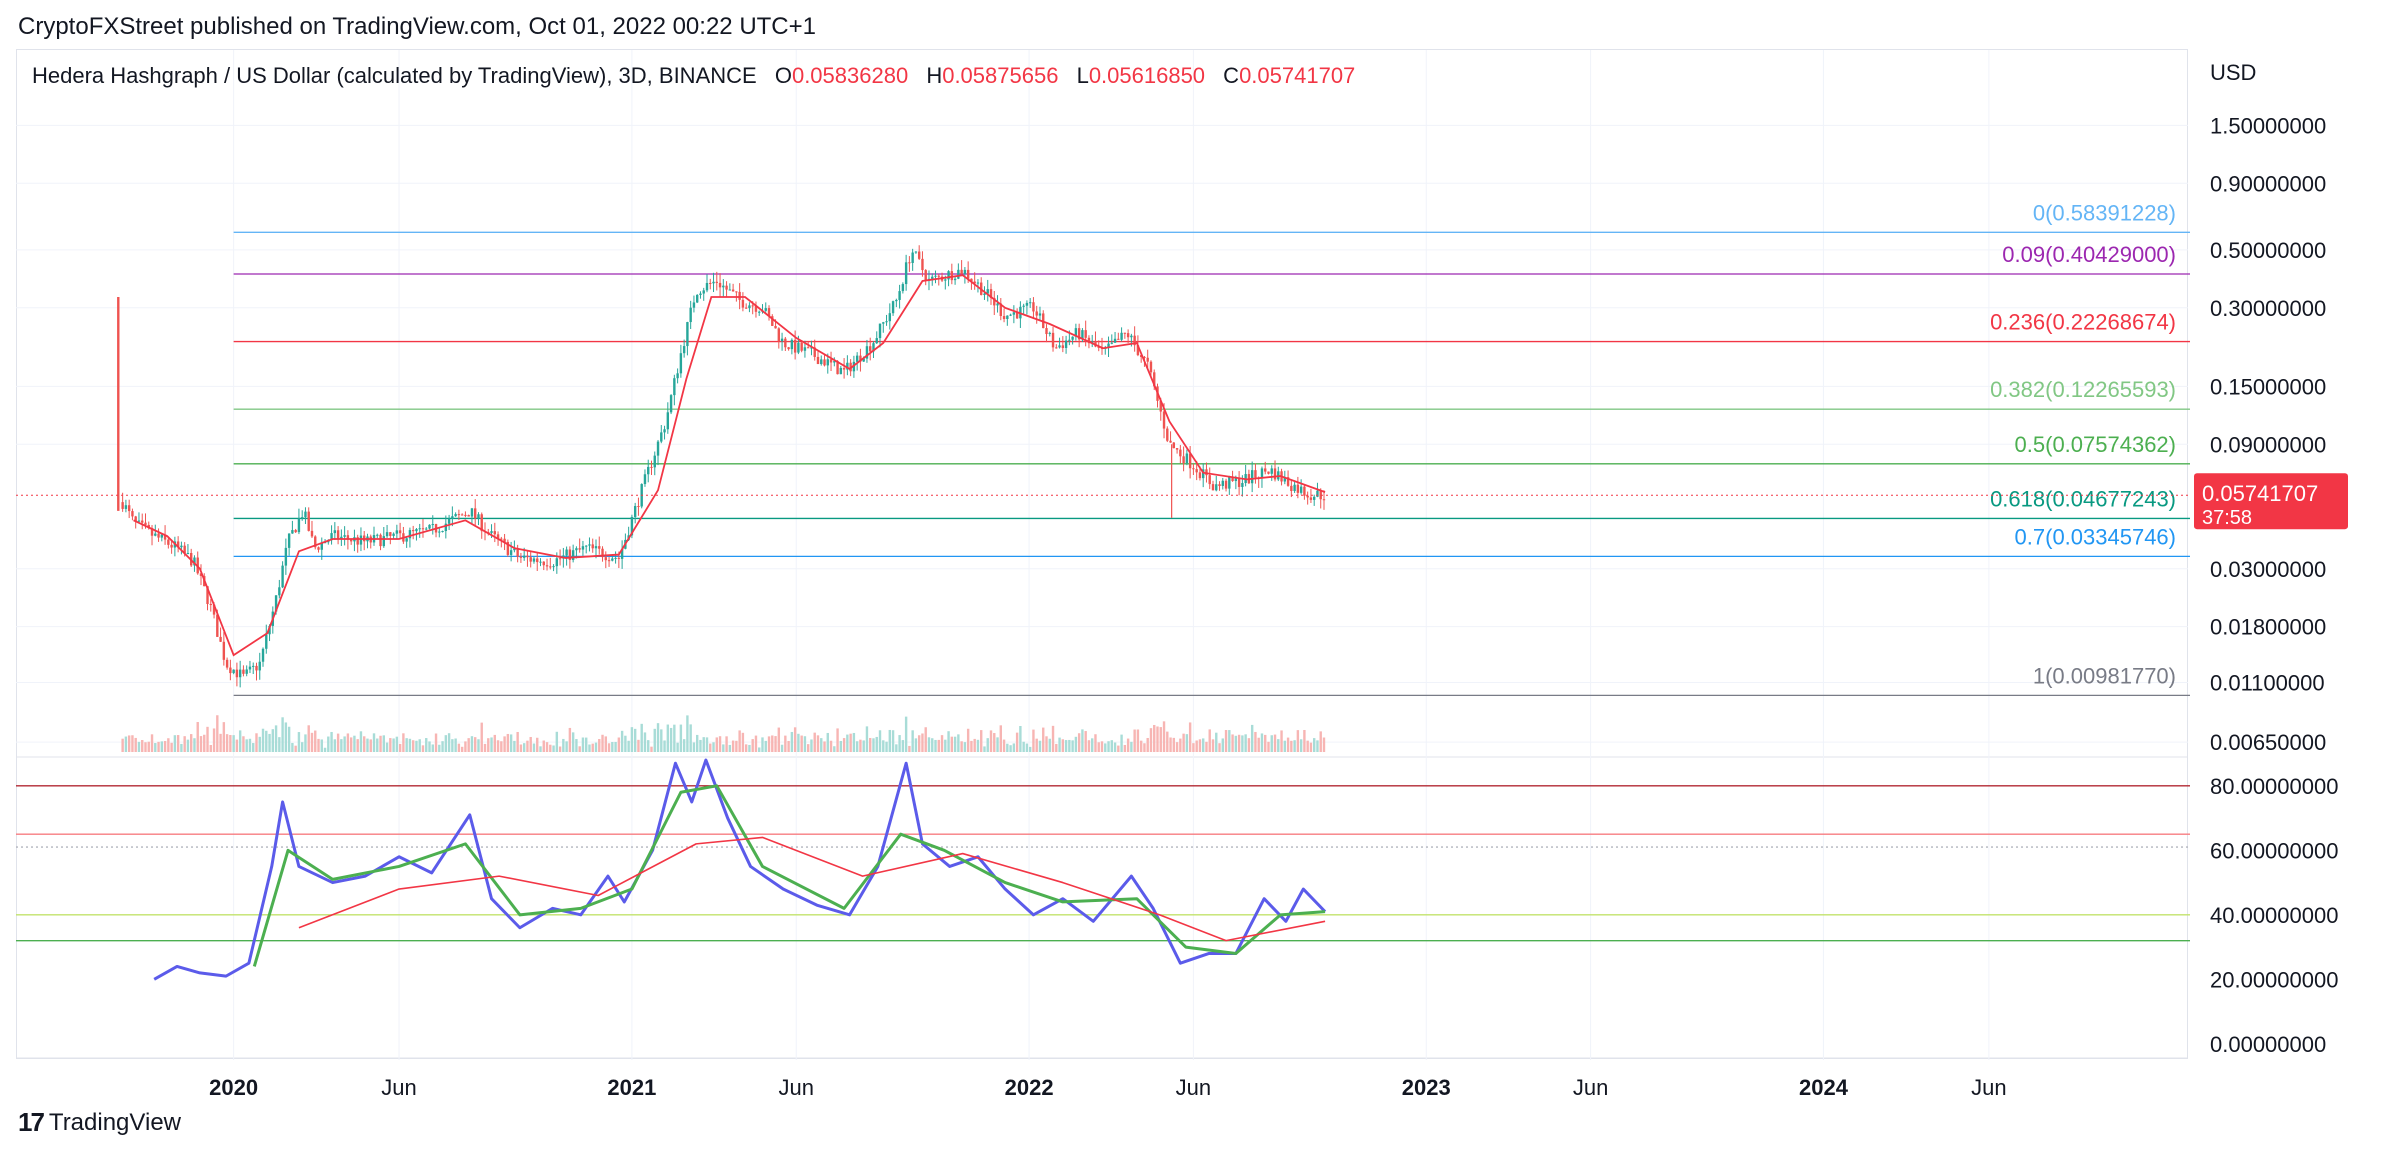  What do you see at coordinates (723, 733) in the screenshot?
I see `volume-bars` at bounding box center [723, 733].